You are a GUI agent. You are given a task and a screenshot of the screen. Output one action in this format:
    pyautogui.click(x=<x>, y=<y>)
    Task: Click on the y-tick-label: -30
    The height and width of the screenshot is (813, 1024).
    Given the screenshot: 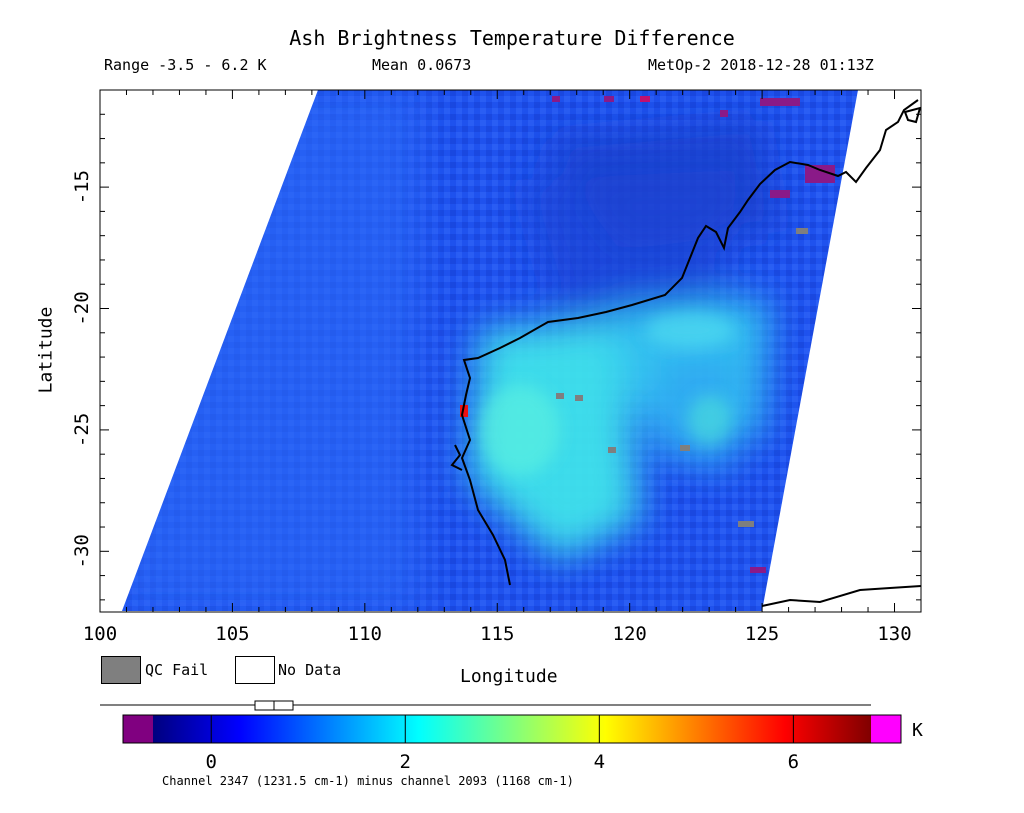 What is the action you would take?
    pyautogui.click(x=82, y=551)
    